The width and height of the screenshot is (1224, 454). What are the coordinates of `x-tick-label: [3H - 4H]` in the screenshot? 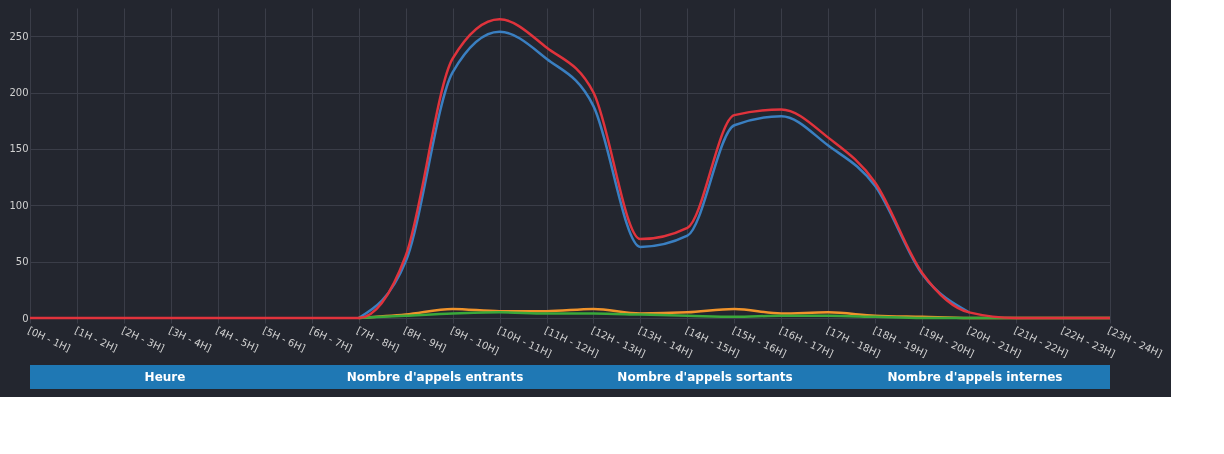 It's located at (190, 339).